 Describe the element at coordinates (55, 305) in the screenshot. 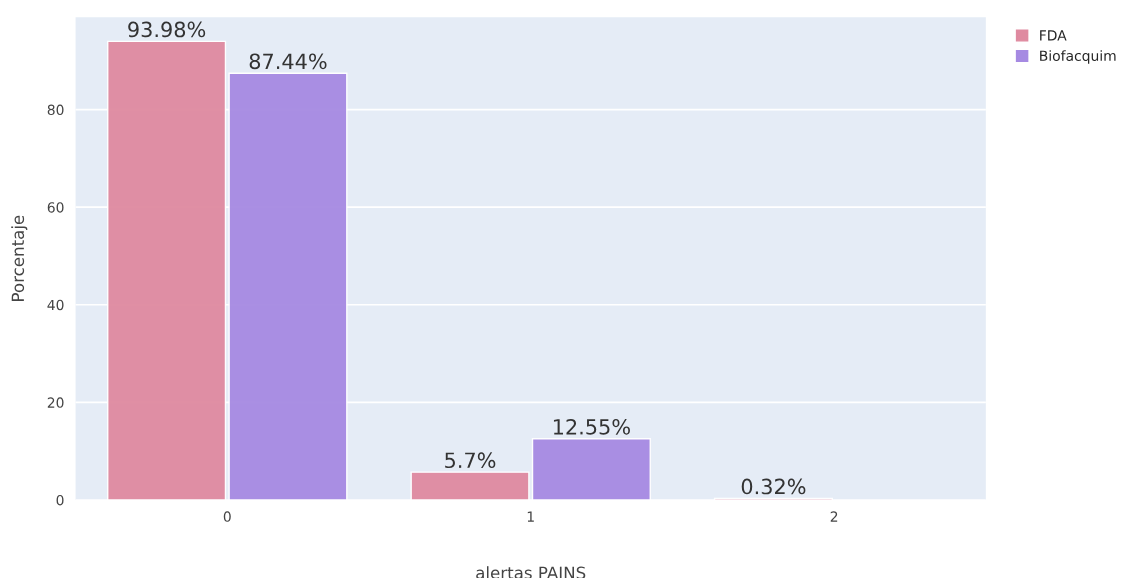

I see `y-tick-label: 40` at that location.